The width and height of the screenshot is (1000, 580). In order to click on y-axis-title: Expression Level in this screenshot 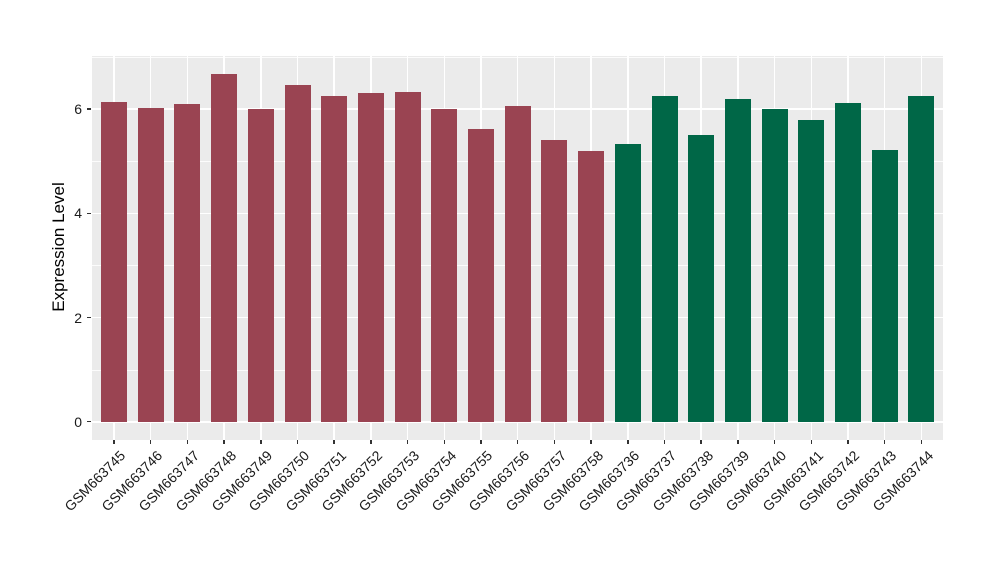, I will do `click(58, 247)`.